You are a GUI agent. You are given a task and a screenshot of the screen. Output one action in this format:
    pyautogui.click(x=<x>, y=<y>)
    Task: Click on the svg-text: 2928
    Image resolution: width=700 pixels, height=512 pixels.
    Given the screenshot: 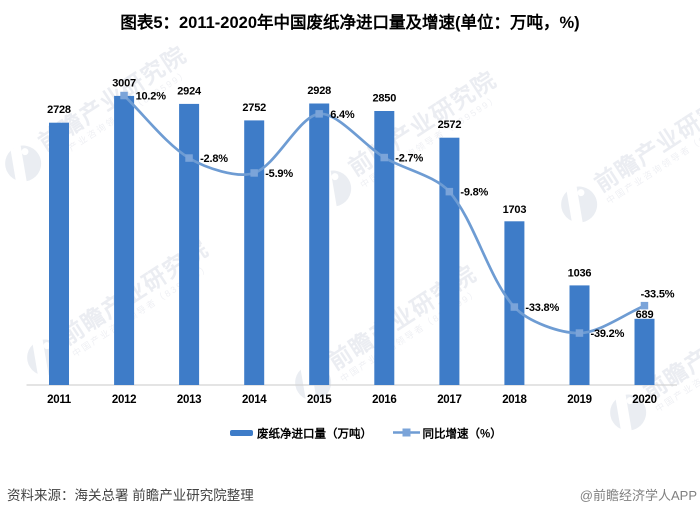 What is the action you would take?
    pyautogui.click(x=319, y=91)
    